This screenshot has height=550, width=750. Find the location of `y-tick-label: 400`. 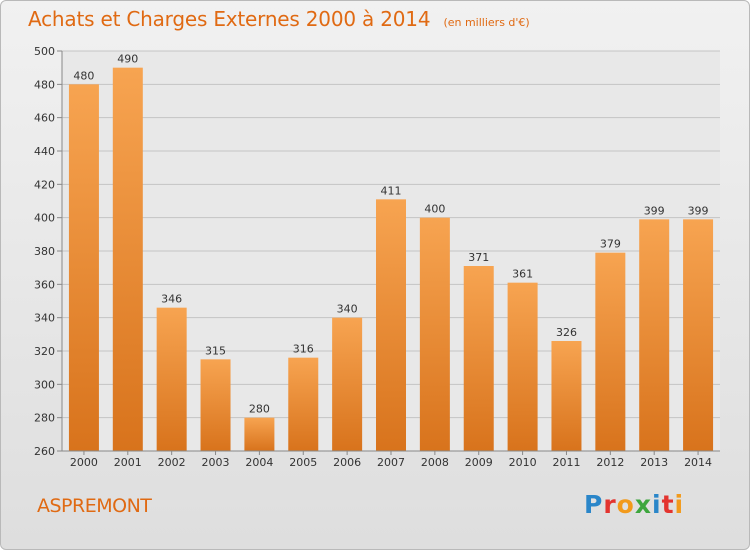

y-tick-label: 400 is located at coordinates (44, 218).